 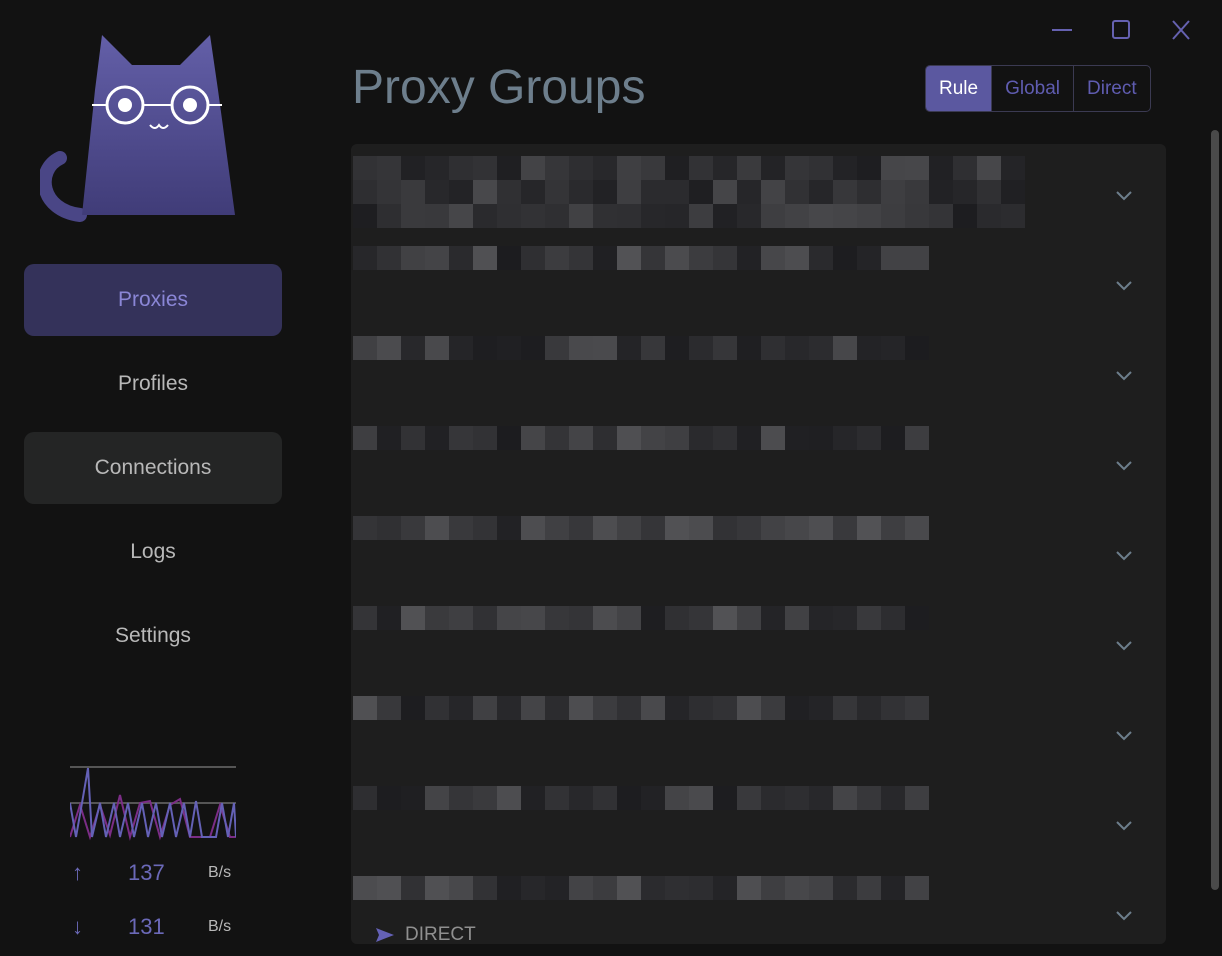 I want to click on cat-logo, so click(x=137, y=128).